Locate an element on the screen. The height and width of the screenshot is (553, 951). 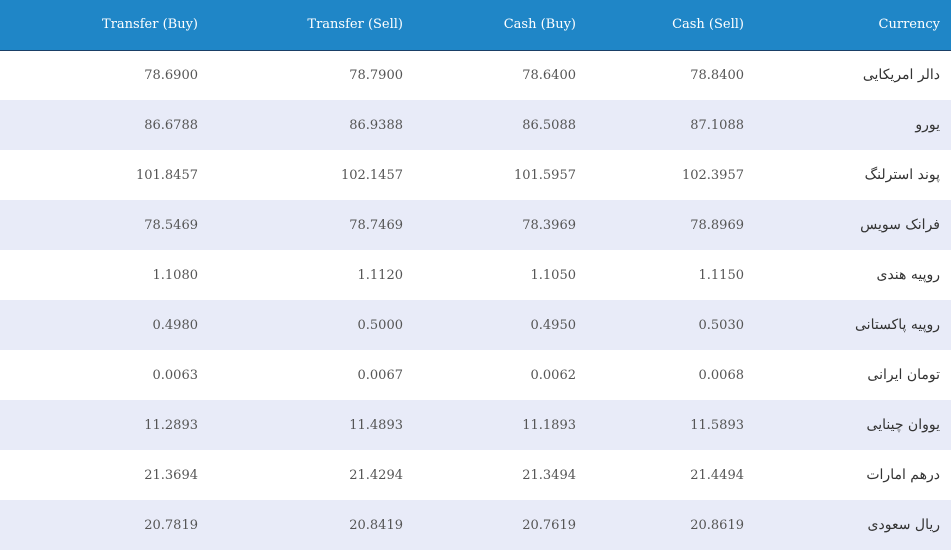
table-row: 0.4980 0.5000 0.4950 0.5030 روپیه پاکستانی is located at coordinates (475, 325).